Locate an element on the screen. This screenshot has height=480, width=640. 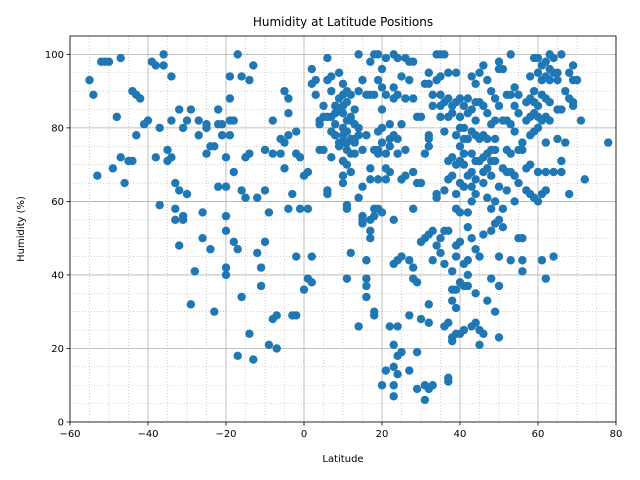
y-tick-label: 0 is located at coordinates (61, 423).